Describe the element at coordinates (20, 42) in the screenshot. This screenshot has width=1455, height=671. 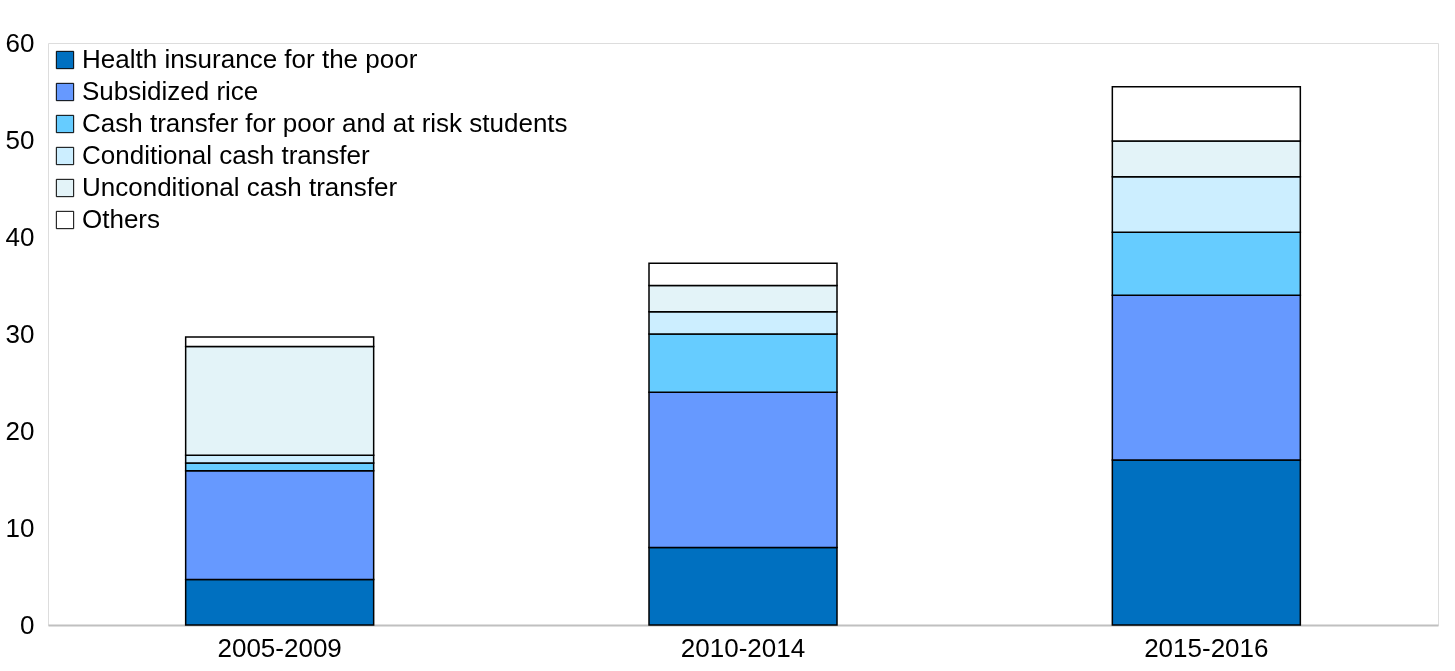
I see `y-tick-label: 60` at that location.